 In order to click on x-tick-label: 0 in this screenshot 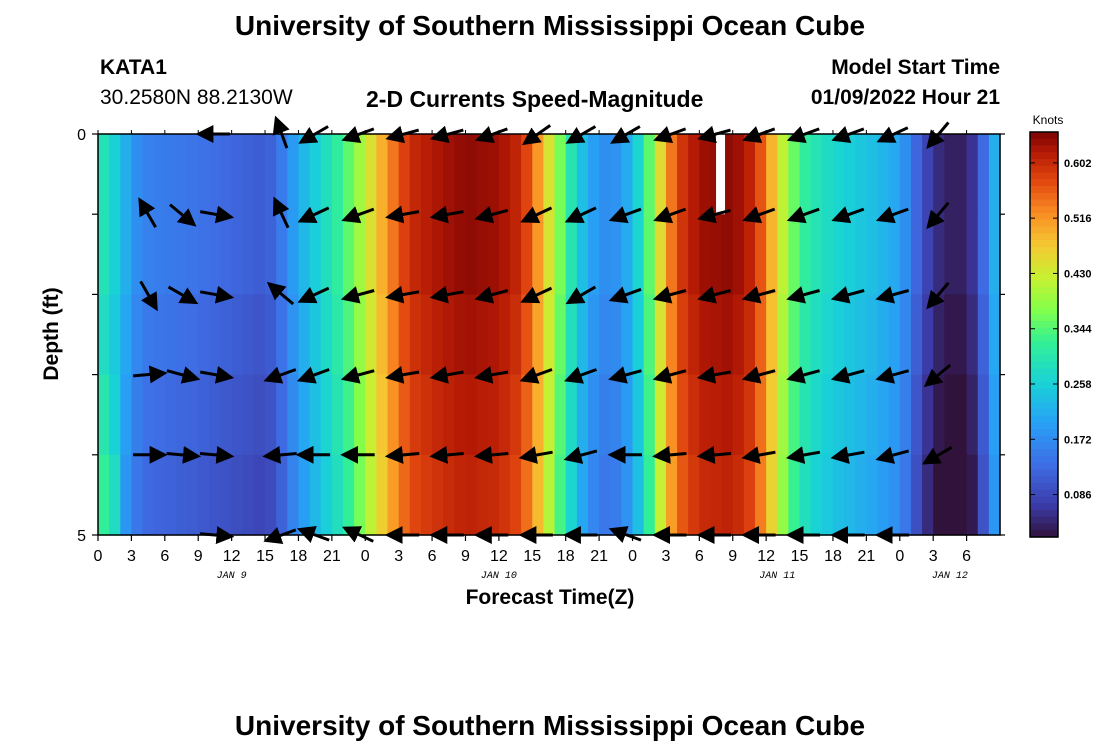, I will do `click(98, 556)`.